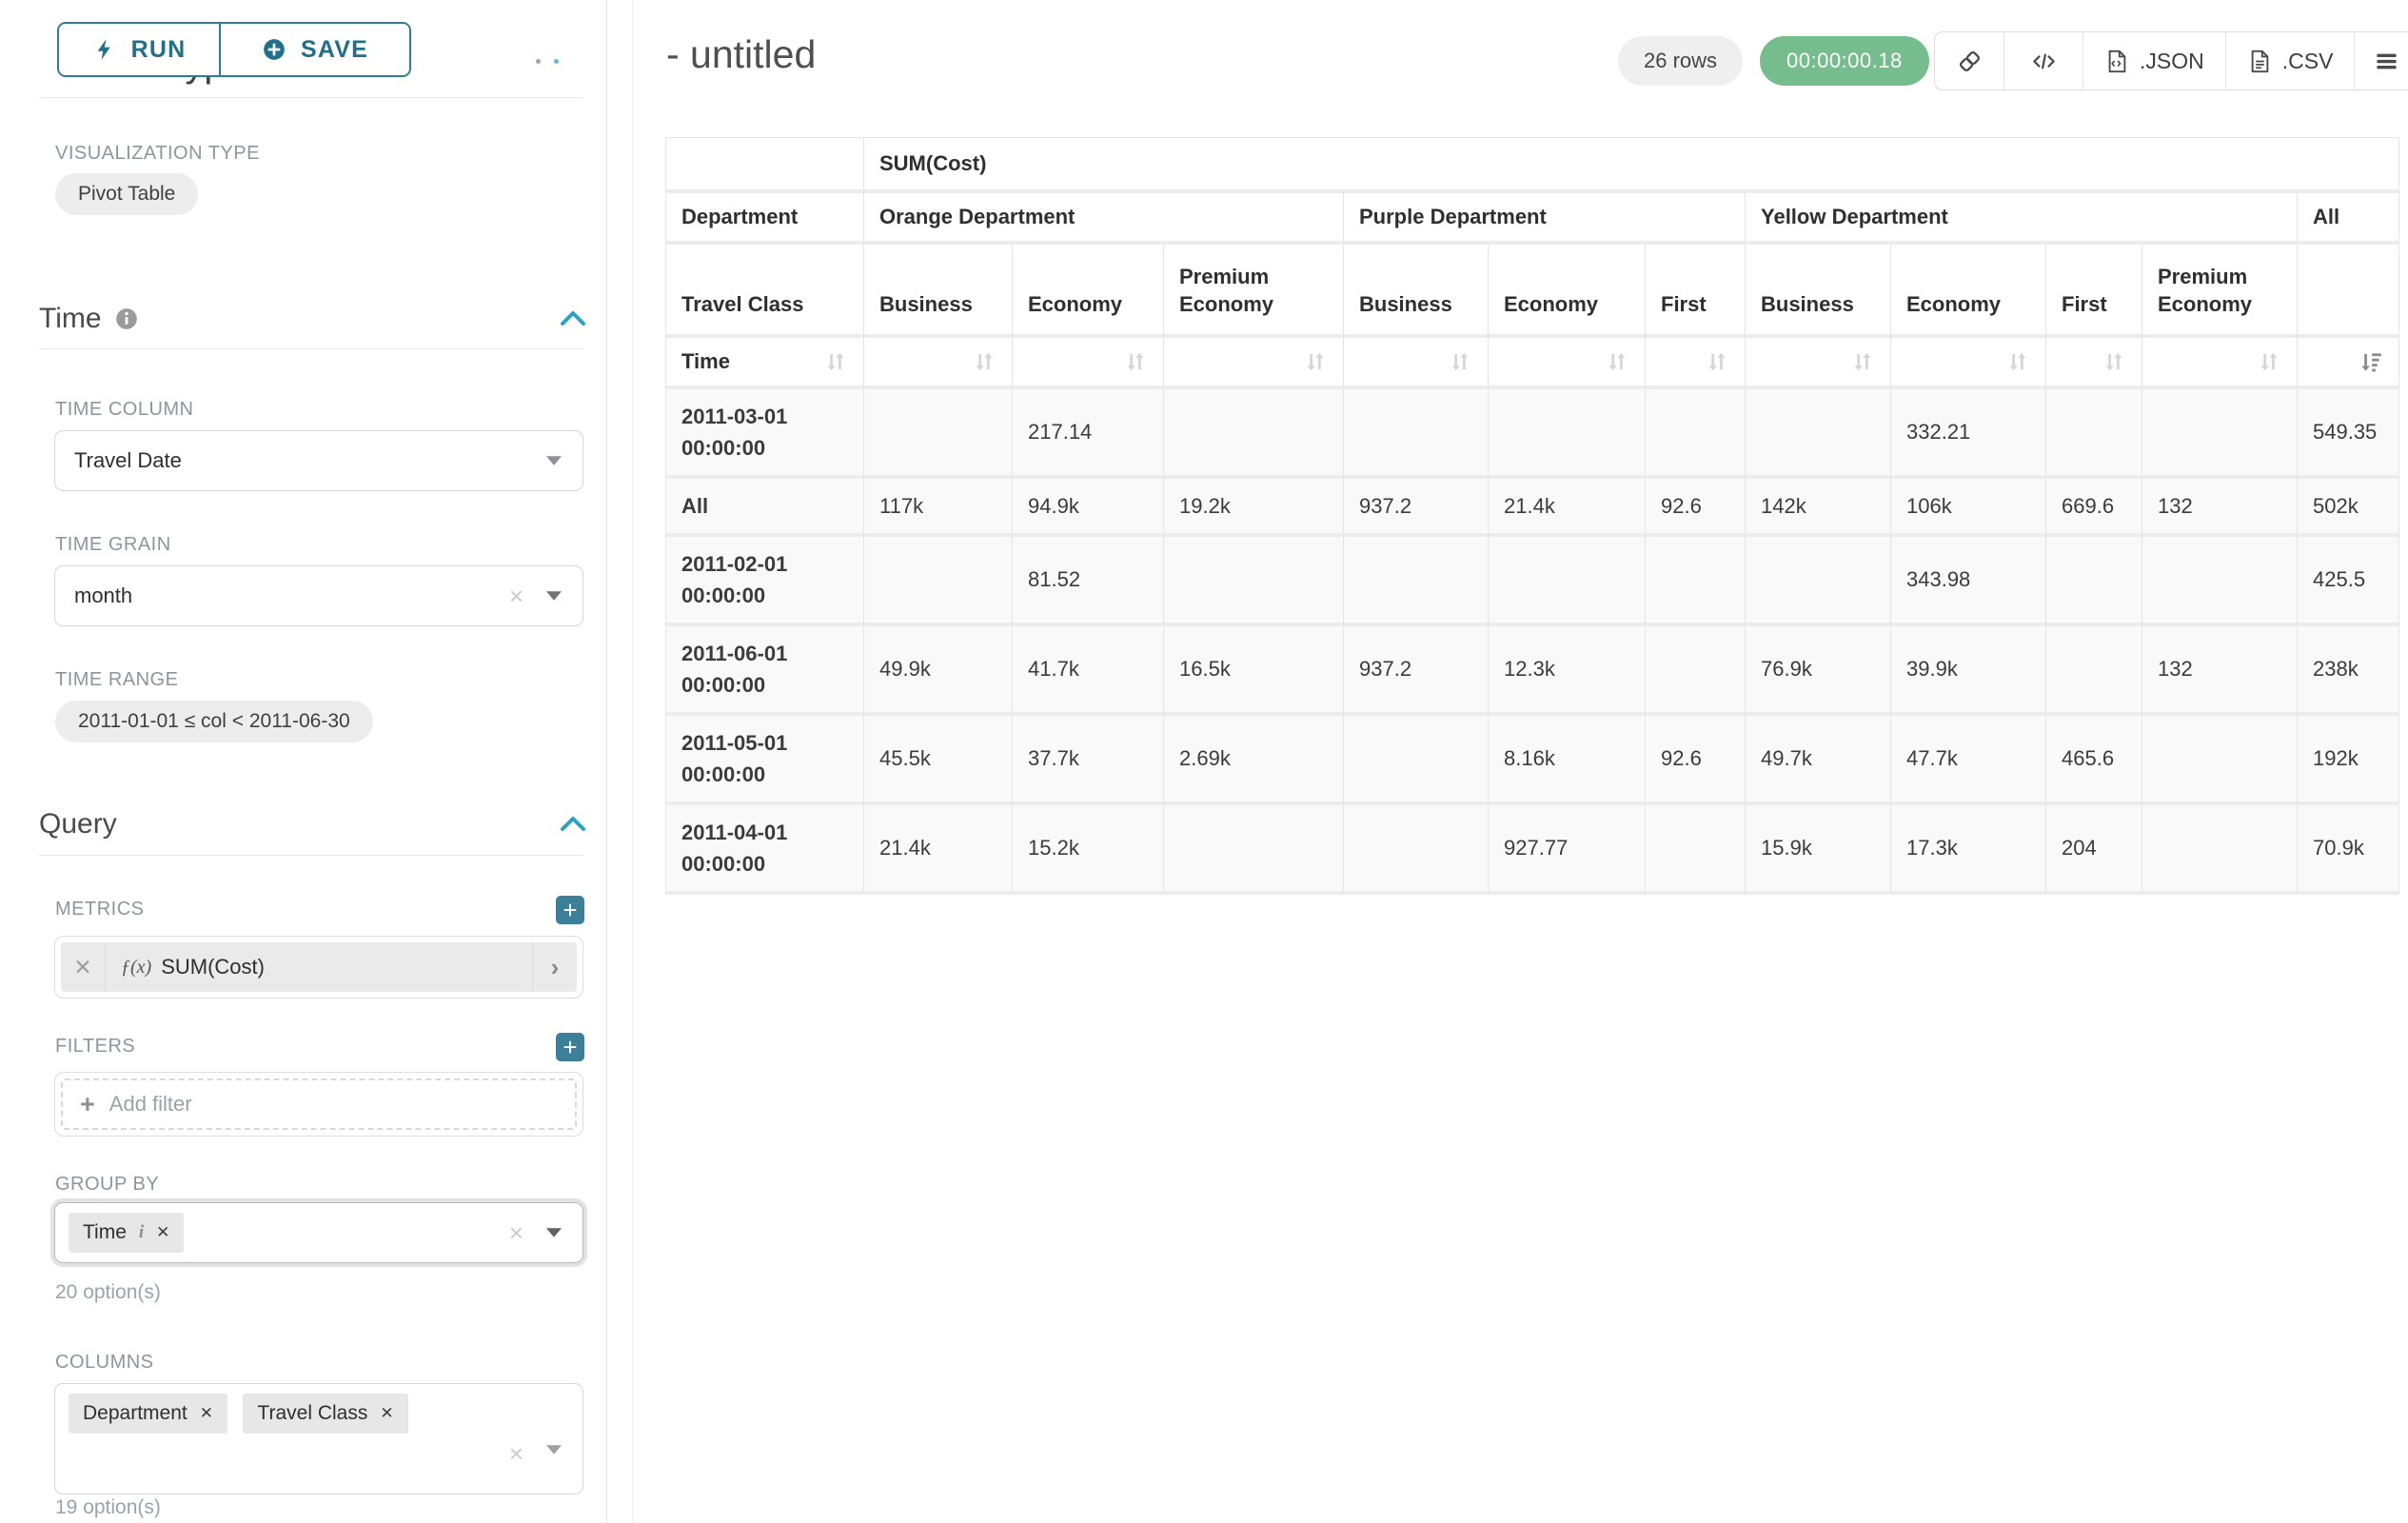 The image size is (2408, 1523). What do you see at coordinates (87, 1104) in the screenshot?
I see `plus-icon: +` at bounding box center [87, 1104].